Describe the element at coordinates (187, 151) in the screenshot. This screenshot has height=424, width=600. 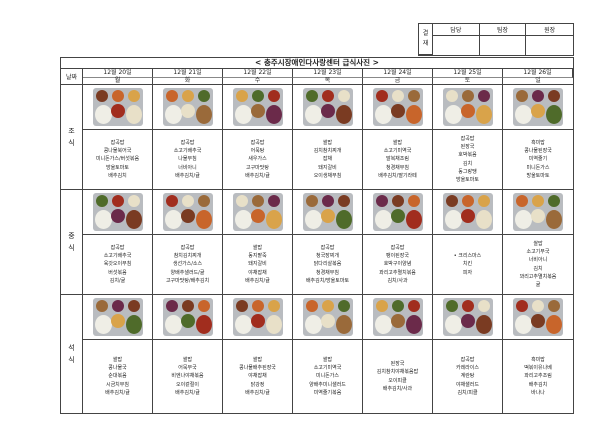
I see `menu-item: 소고기배추국` at that location.